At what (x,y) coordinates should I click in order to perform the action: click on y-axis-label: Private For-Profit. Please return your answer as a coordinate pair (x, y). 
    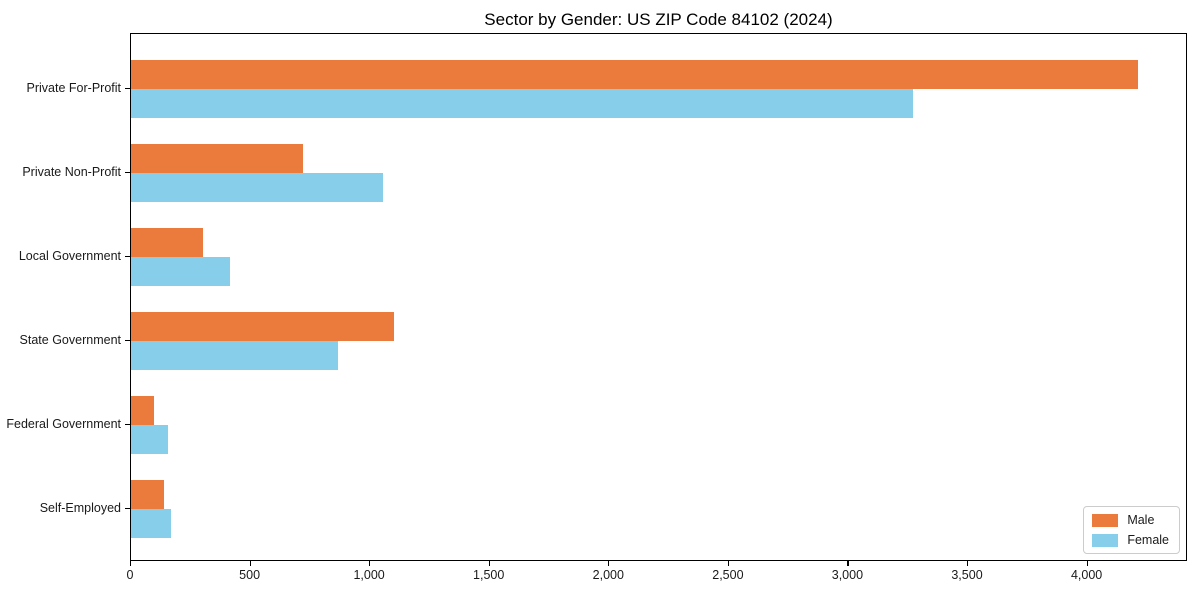
    Looking at the image, I should click on (73, 88).